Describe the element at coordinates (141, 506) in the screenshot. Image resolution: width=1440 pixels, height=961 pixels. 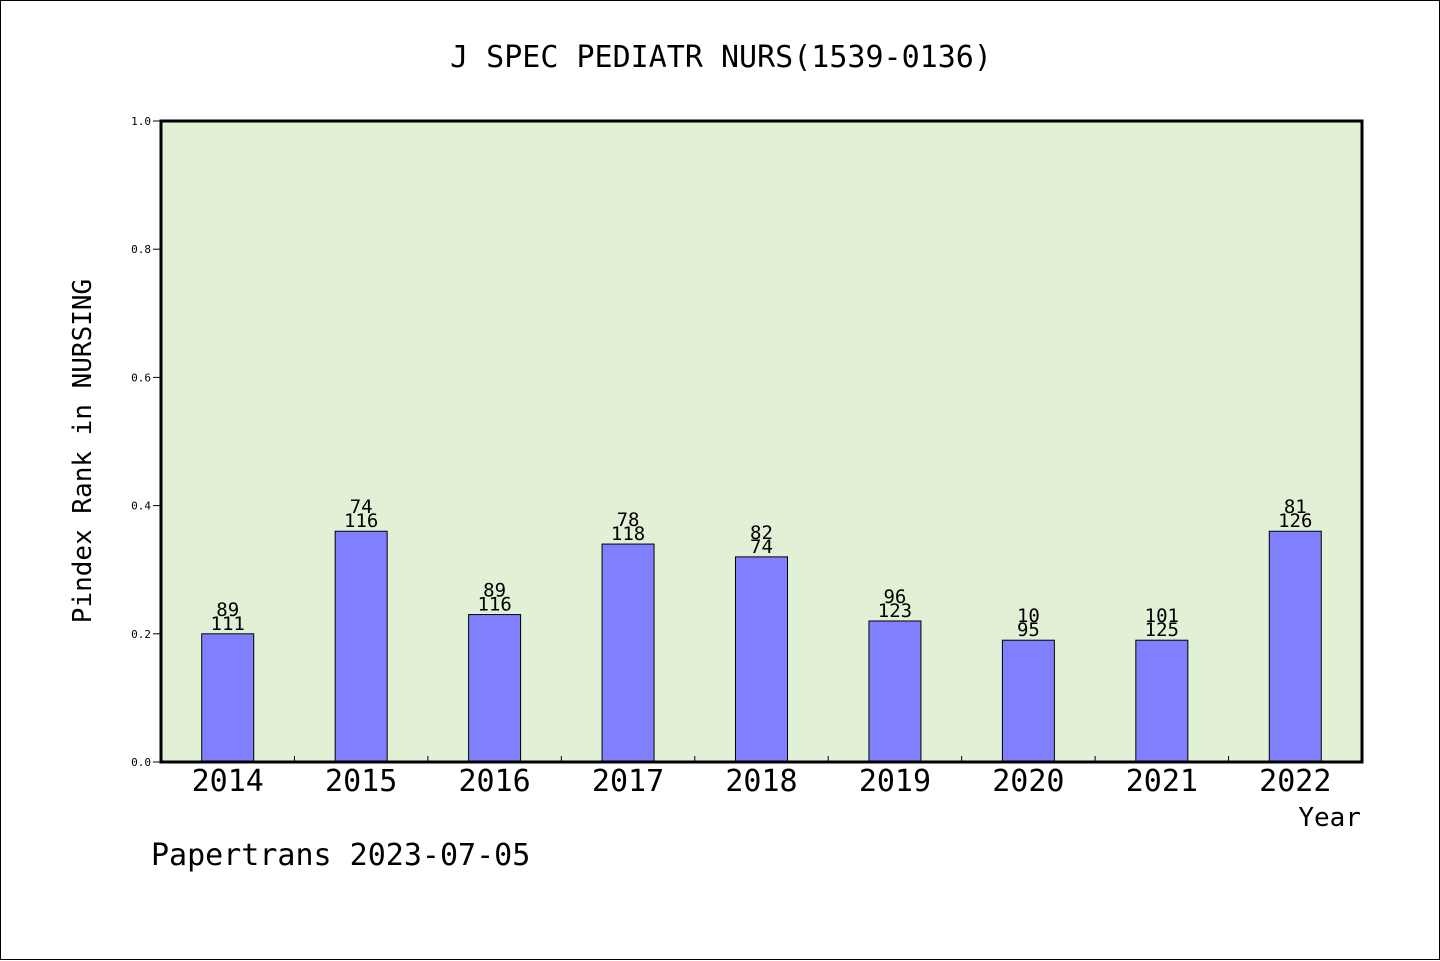
I see `y-tick-label: 0.4` at that location.